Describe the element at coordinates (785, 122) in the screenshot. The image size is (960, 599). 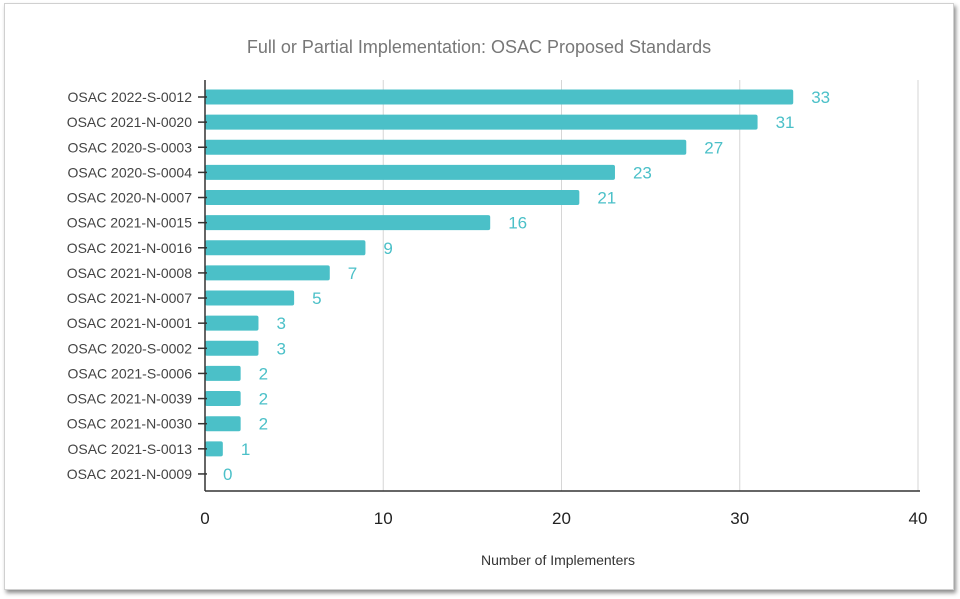
I see `data-label: 31` at that location.